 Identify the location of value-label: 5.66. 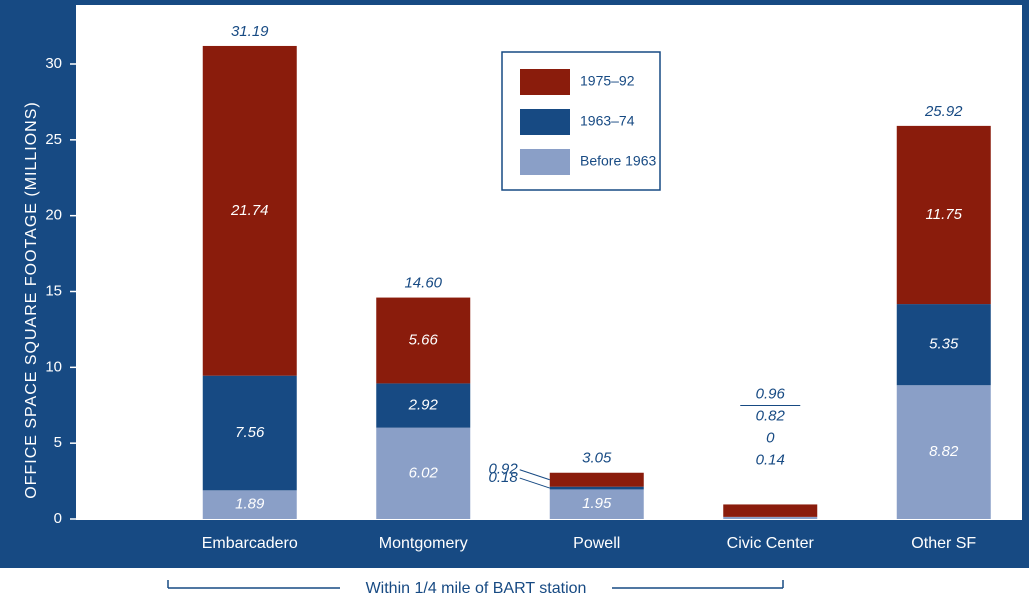
(424, 339).